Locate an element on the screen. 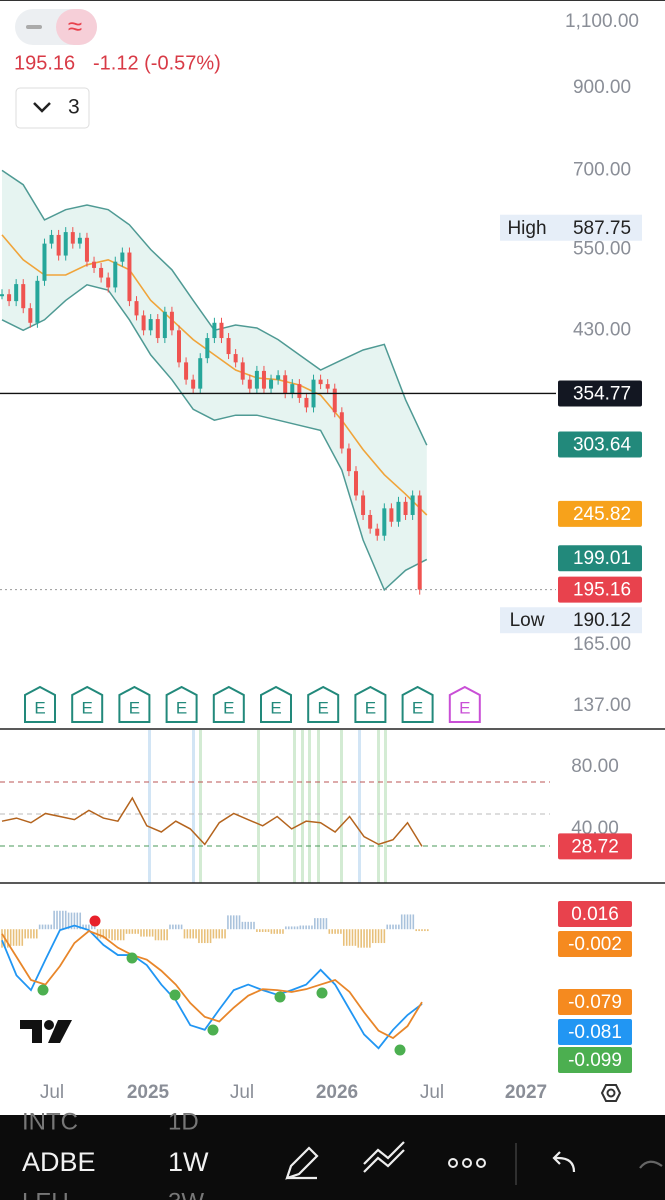  price-badge-label: 245.82 is located at coordinates (602, 514).